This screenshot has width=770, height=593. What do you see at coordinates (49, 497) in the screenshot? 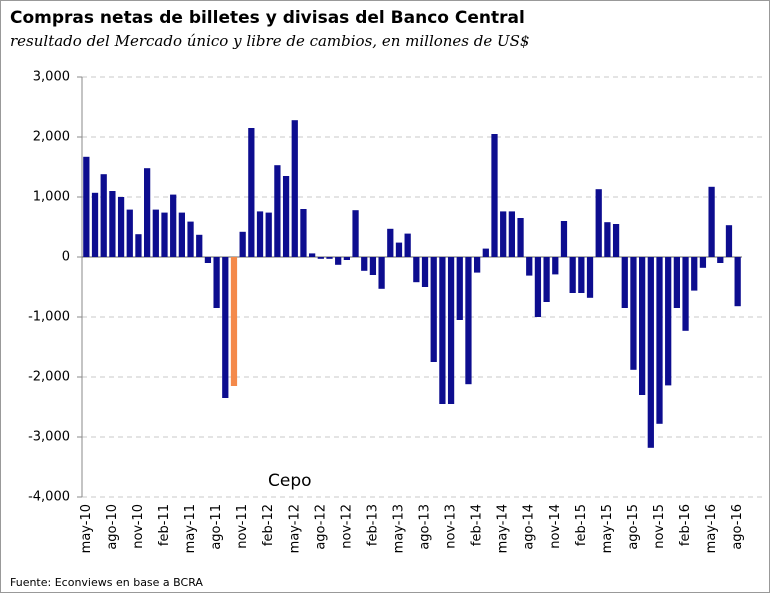
I see `y-tick-label: -4,000` at bounding box center [49, 497].